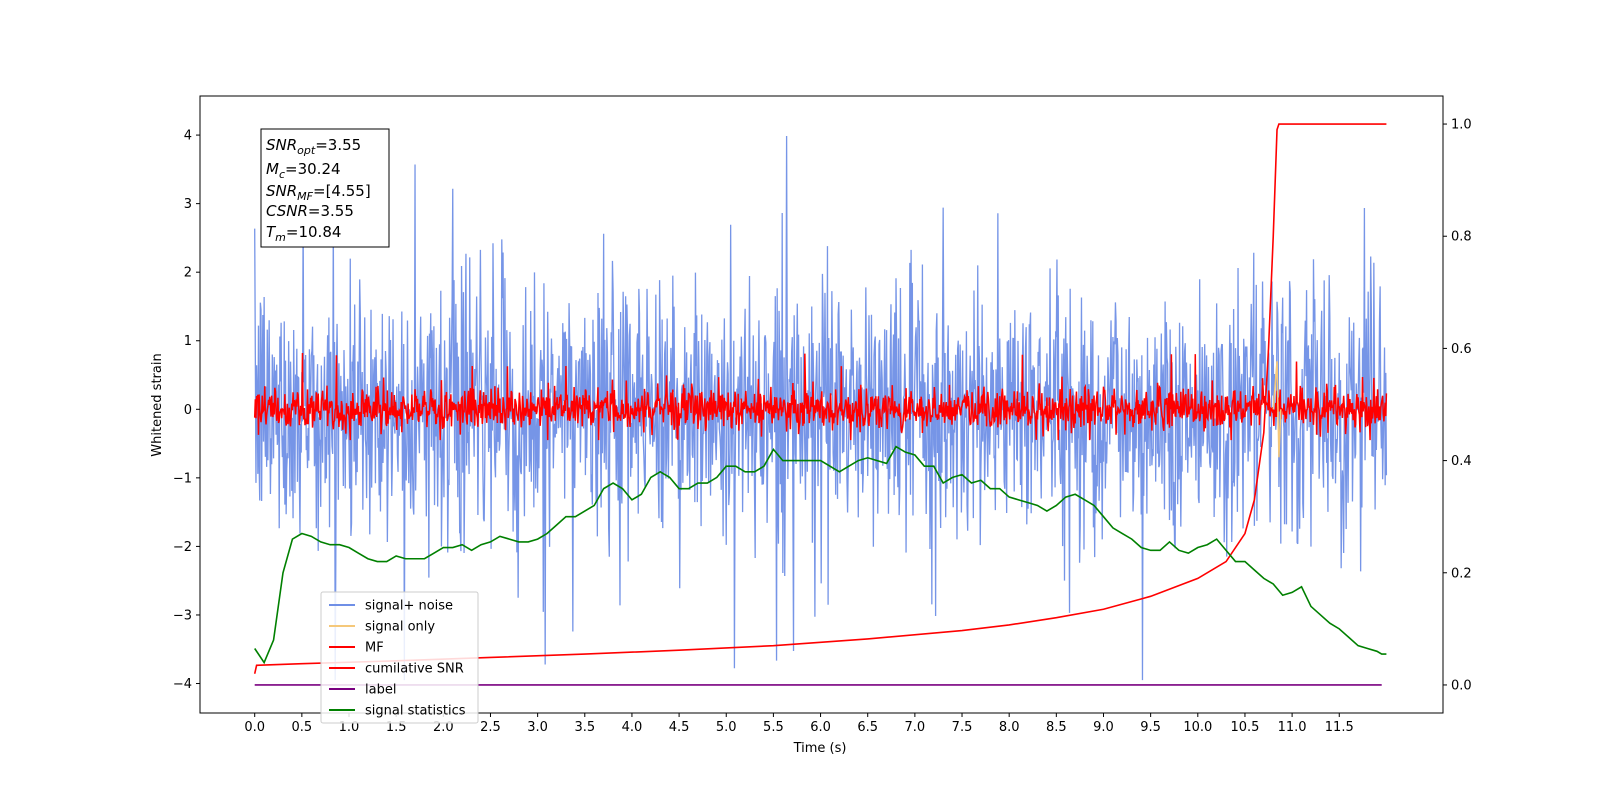  Describe the element at coordinates (1103, 727) in the screenshot. I see `x-tick-label: 9.0` at that location.